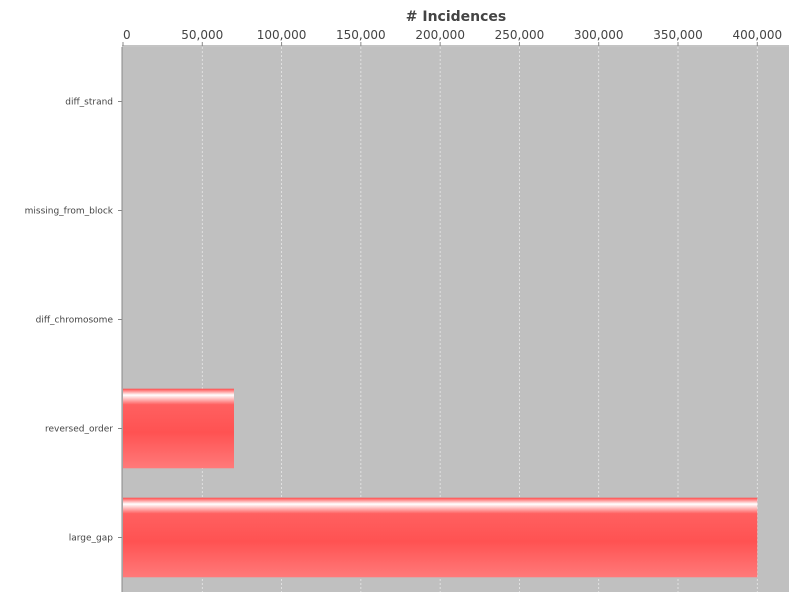 The width and height of the screenshot is (800, 600). I want to click on x-tick-label: 400,000, so click(757, 35).